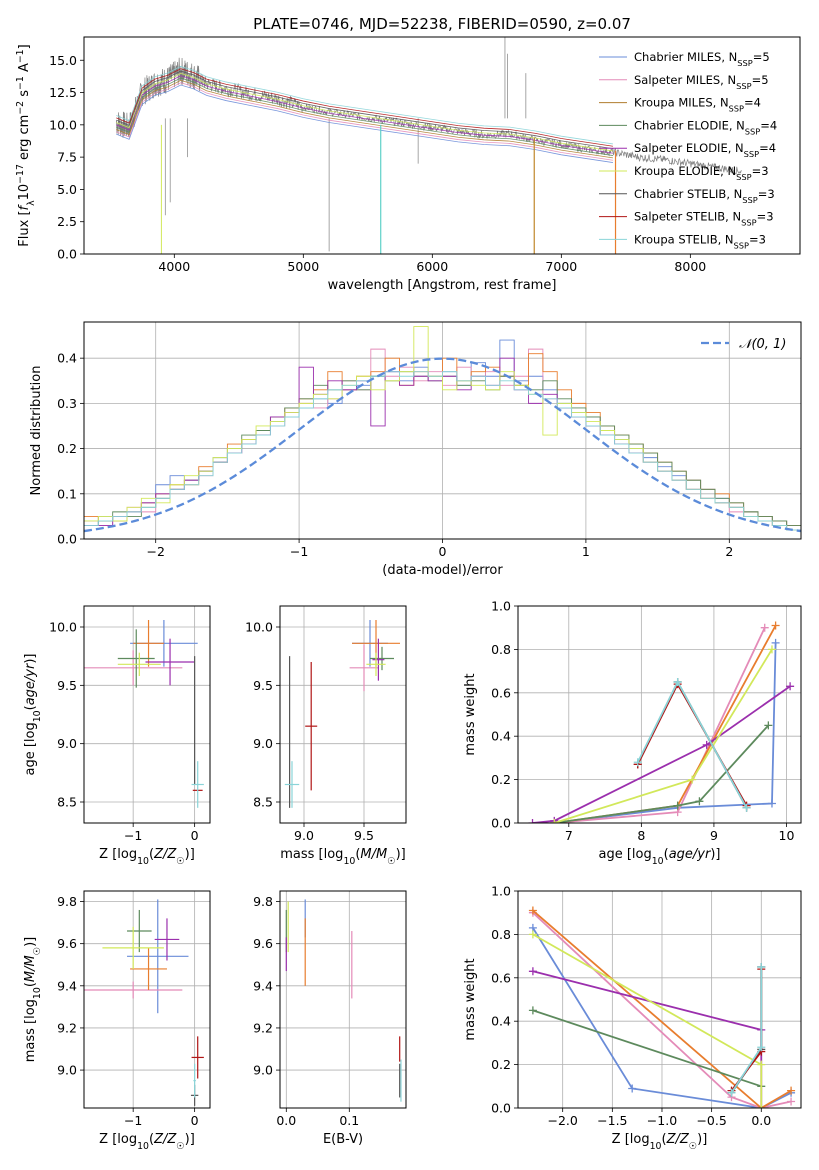  Describe the element at coordinates (501, 649) in the screenshot. I see `weight-vs-age-ytick-label: 0.8` at that location.